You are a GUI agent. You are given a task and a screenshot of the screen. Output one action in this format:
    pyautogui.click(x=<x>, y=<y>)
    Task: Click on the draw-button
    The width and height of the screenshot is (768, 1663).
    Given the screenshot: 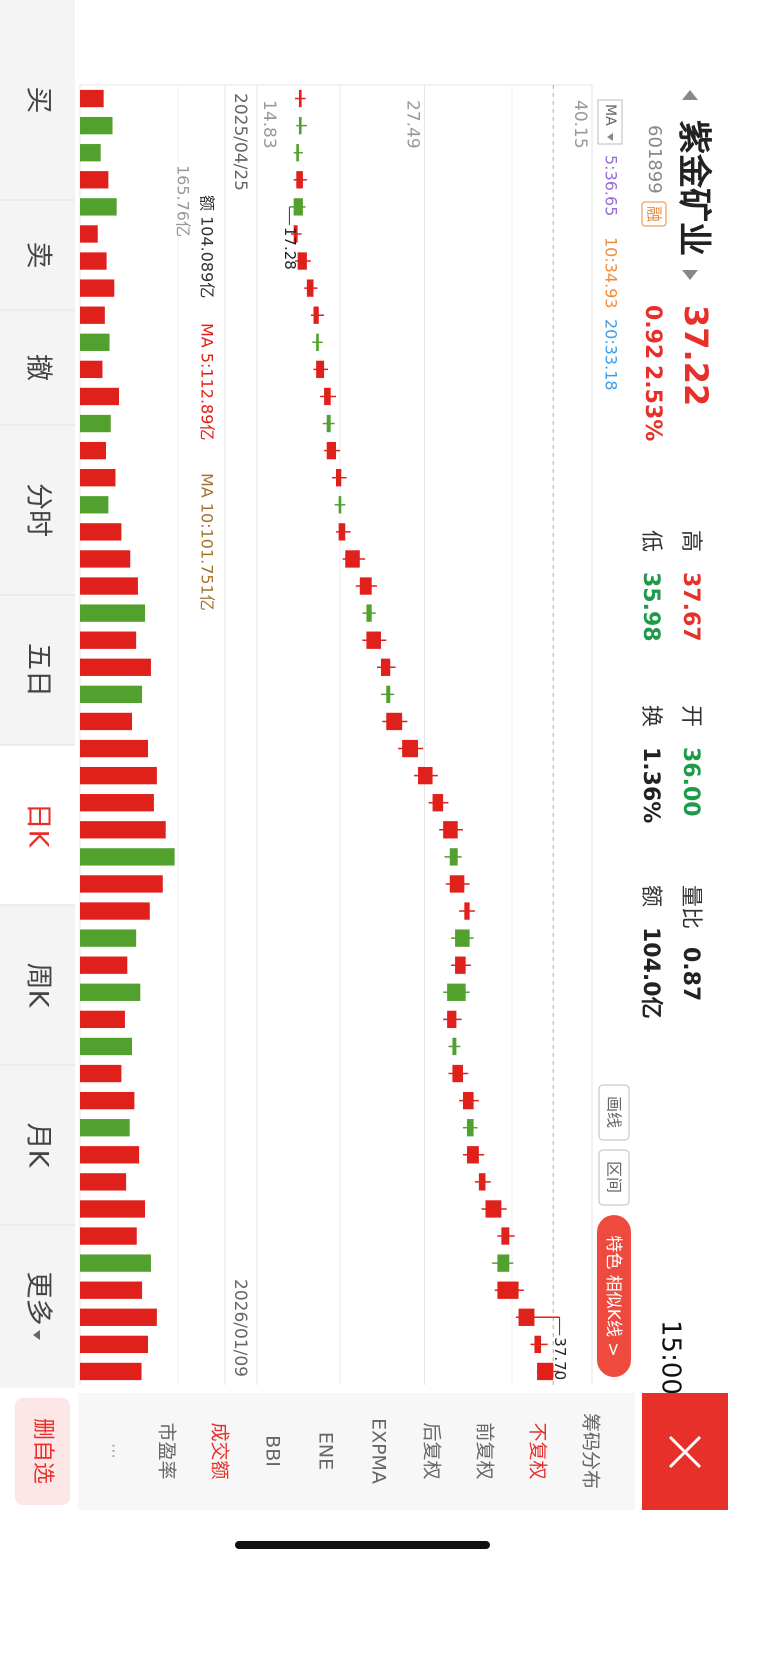 What is the action you would take?
    pyautogui.click(x=614, y=1112)
    